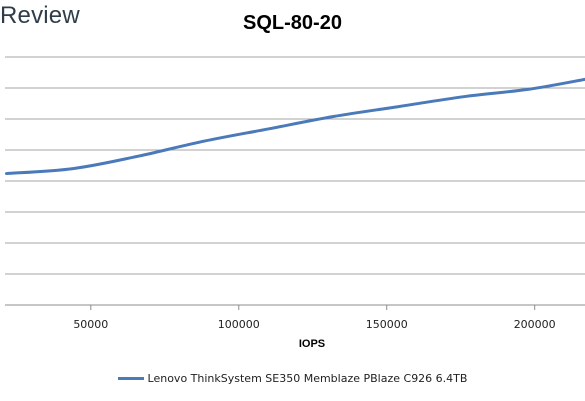 The image size is (585, 401). I want to click on x-tick-label: 200000, so click(535, 324).